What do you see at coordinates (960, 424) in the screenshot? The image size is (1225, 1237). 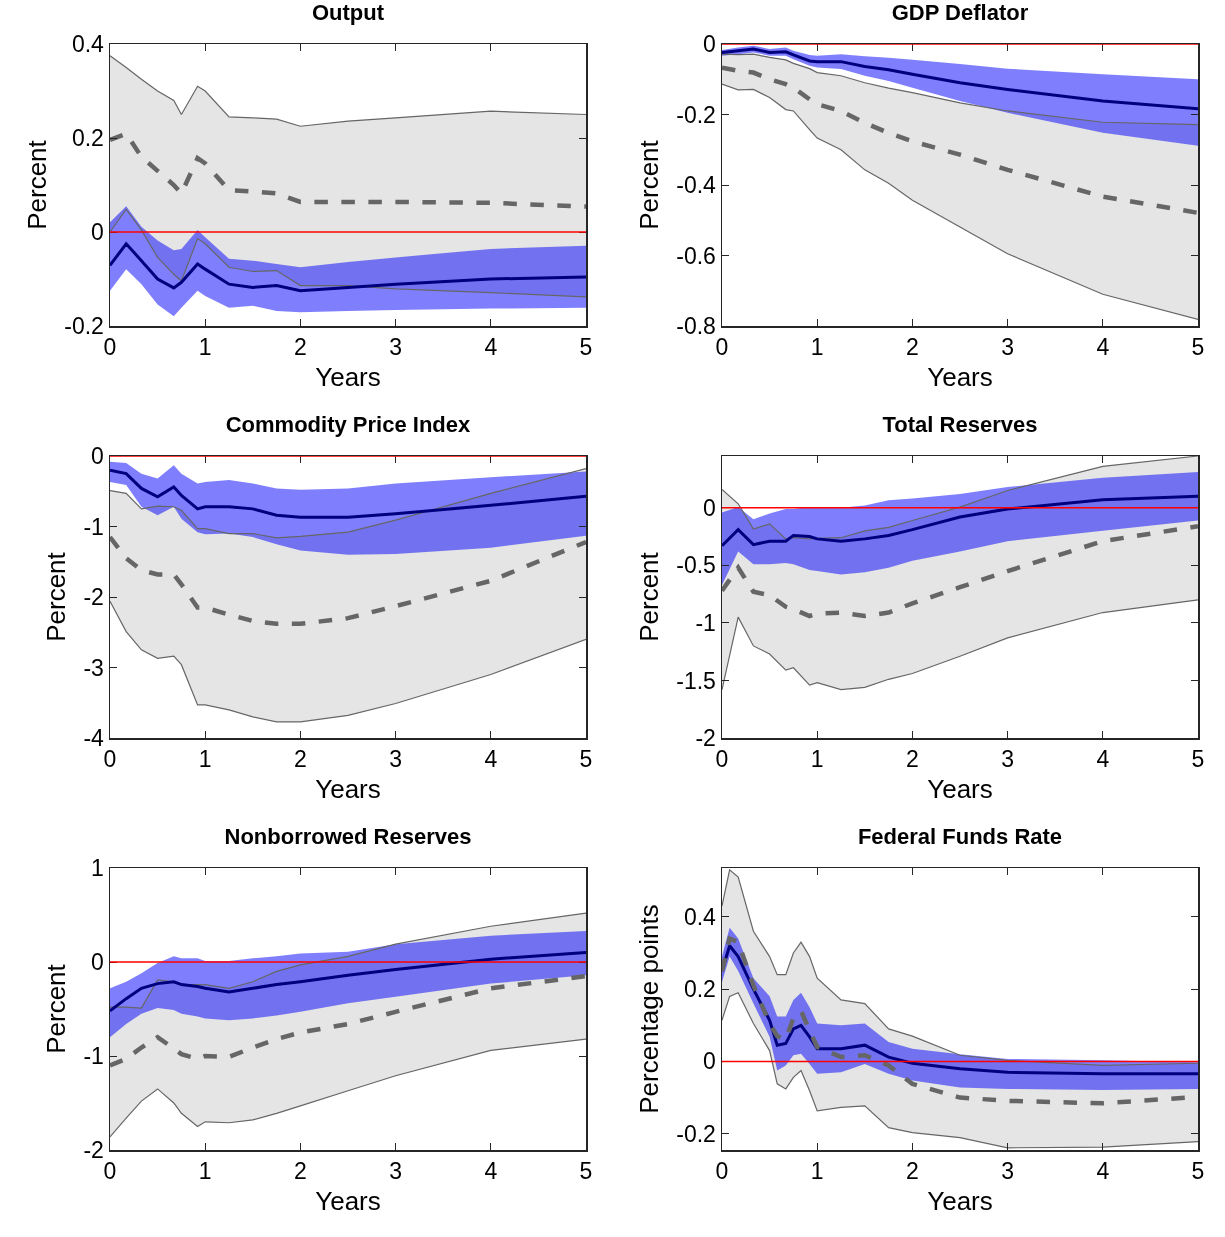 I see `chart-title: Total Reserves` at bounding box center [960, 424].